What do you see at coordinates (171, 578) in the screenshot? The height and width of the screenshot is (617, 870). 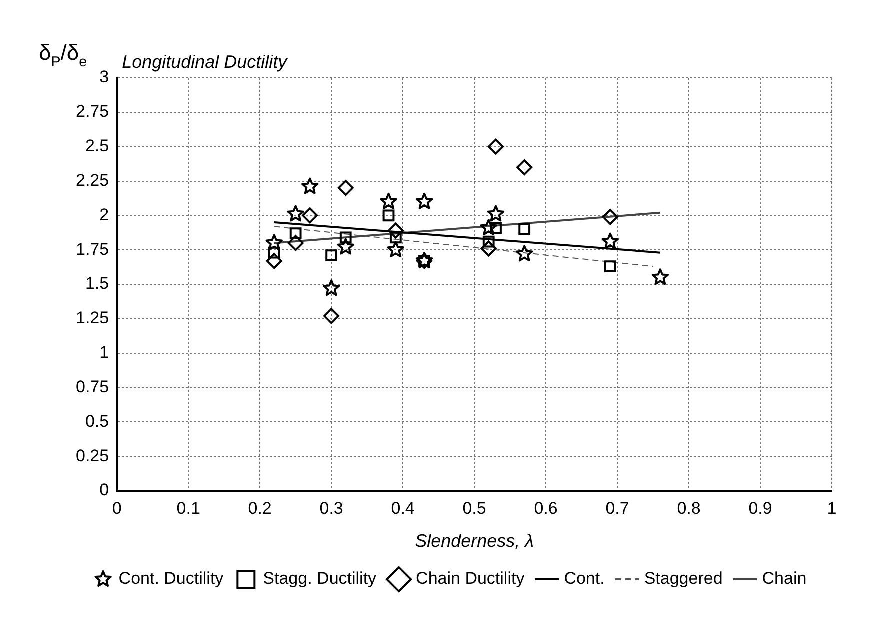 I see `legend-label: Cont. Ductility` at bounding box center [171, 578].